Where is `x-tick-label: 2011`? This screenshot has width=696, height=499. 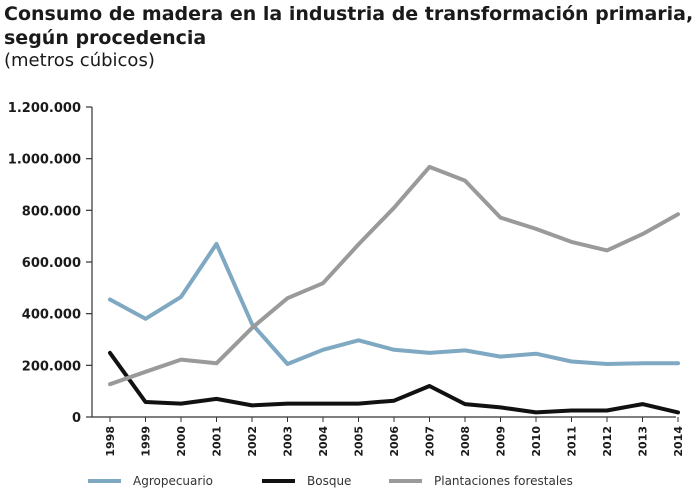 x-tick-label: 2011 is located at coordinates (572, 441).